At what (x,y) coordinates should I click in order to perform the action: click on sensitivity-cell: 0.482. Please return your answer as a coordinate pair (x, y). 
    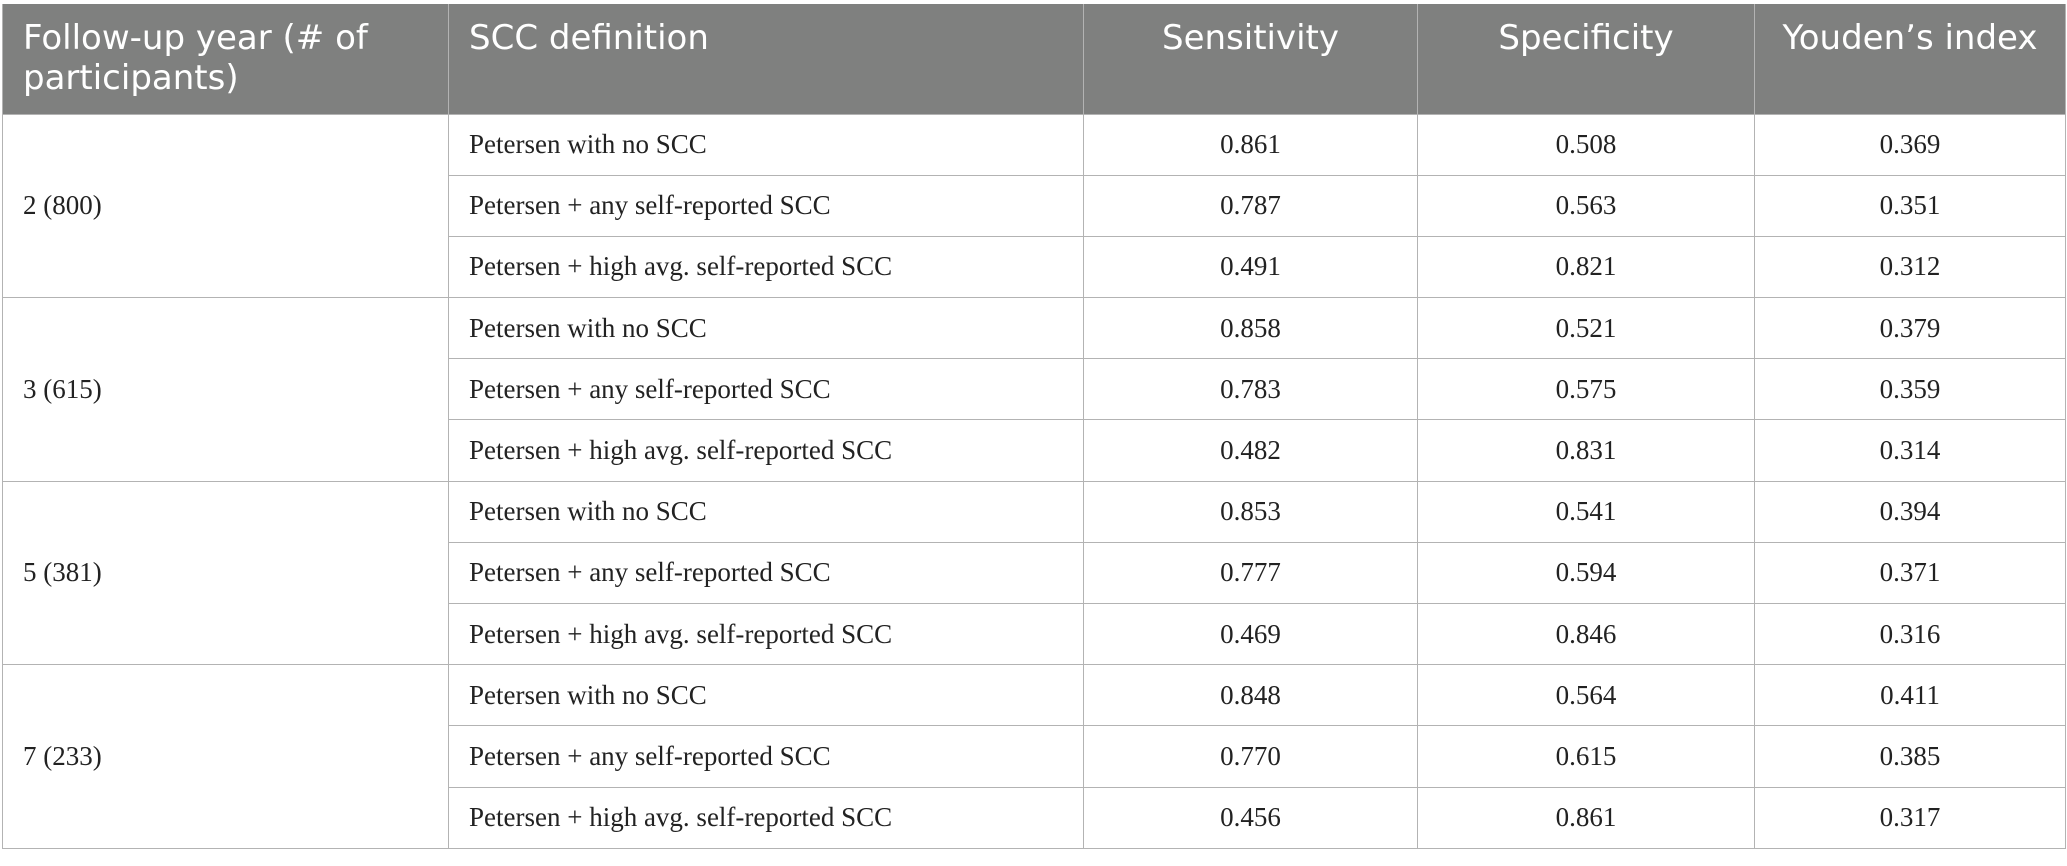
    Looking at the image, I should click on (1250, 450).